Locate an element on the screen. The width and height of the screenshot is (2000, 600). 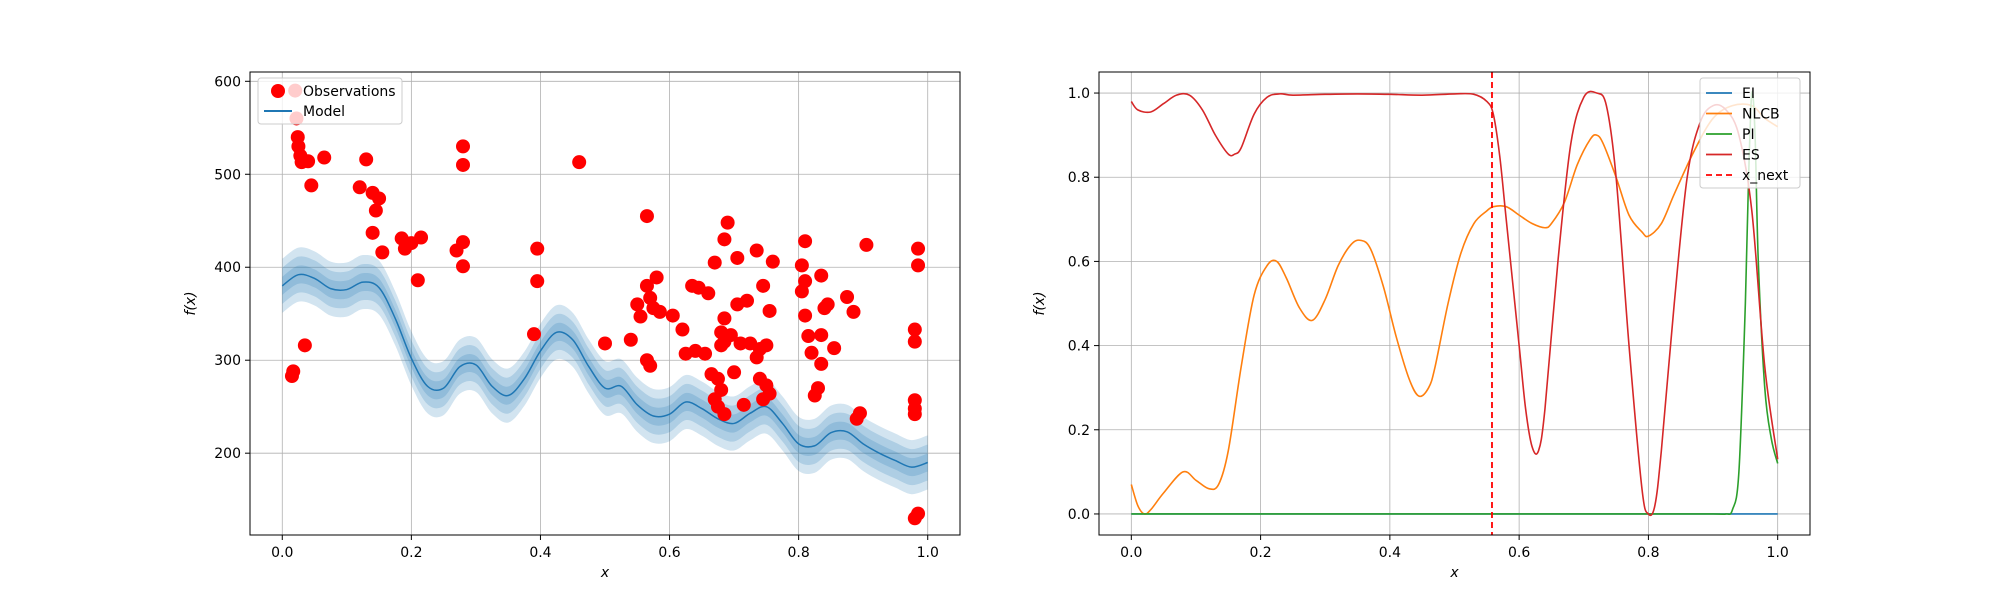
left-y-axis-label: f(x) is located at coordinates (191, 303).